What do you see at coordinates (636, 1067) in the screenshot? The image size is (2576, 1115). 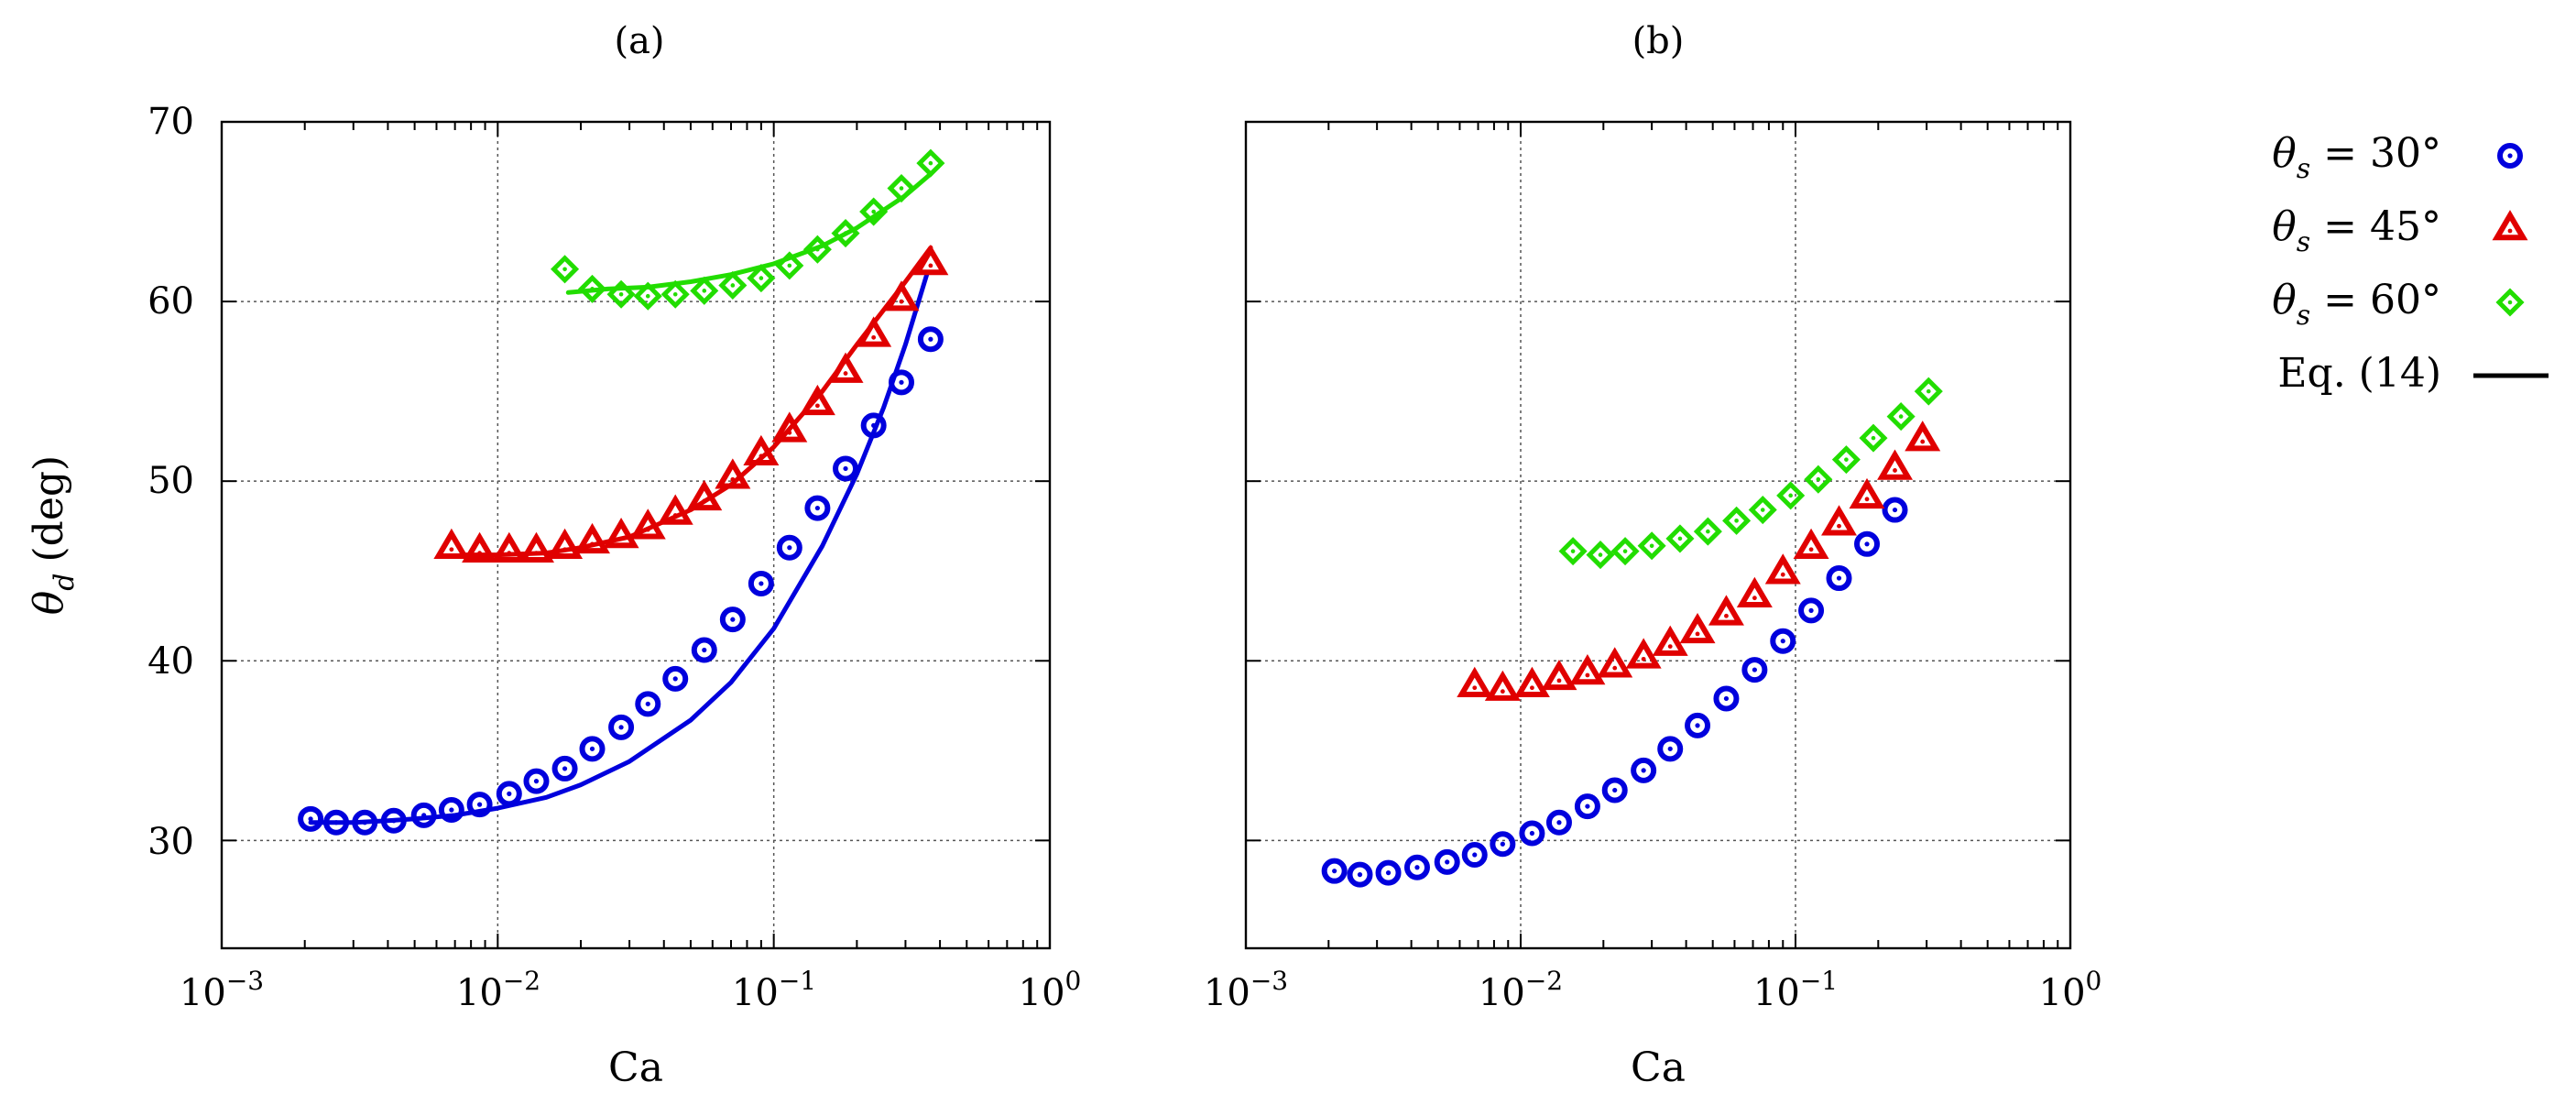 I see `x-axis-label: Ca` at bounding box center [636, 1067].